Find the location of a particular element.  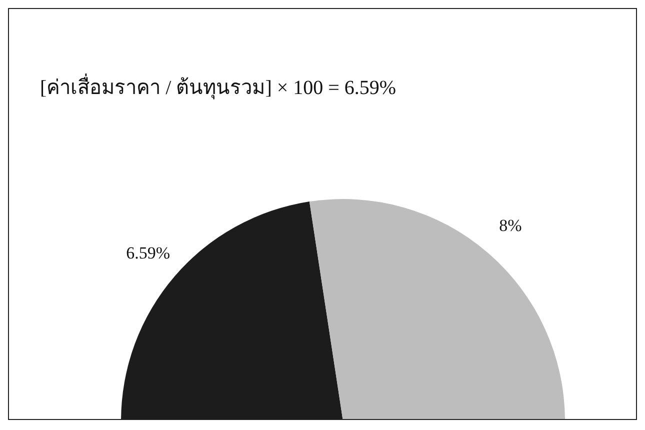

data-label: 8% is located at coordinates (510, 226).